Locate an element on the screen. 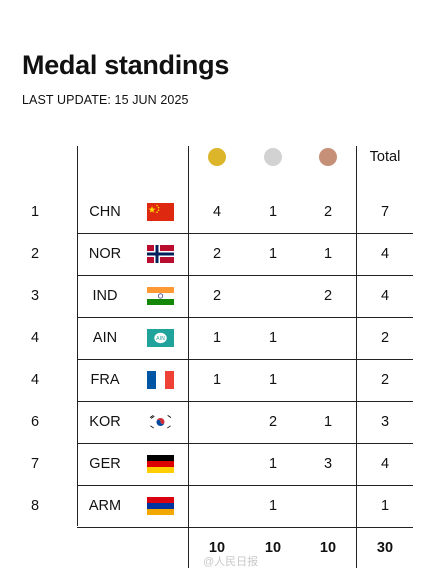  svg-text: AIN is located at coordinates (160, 339).